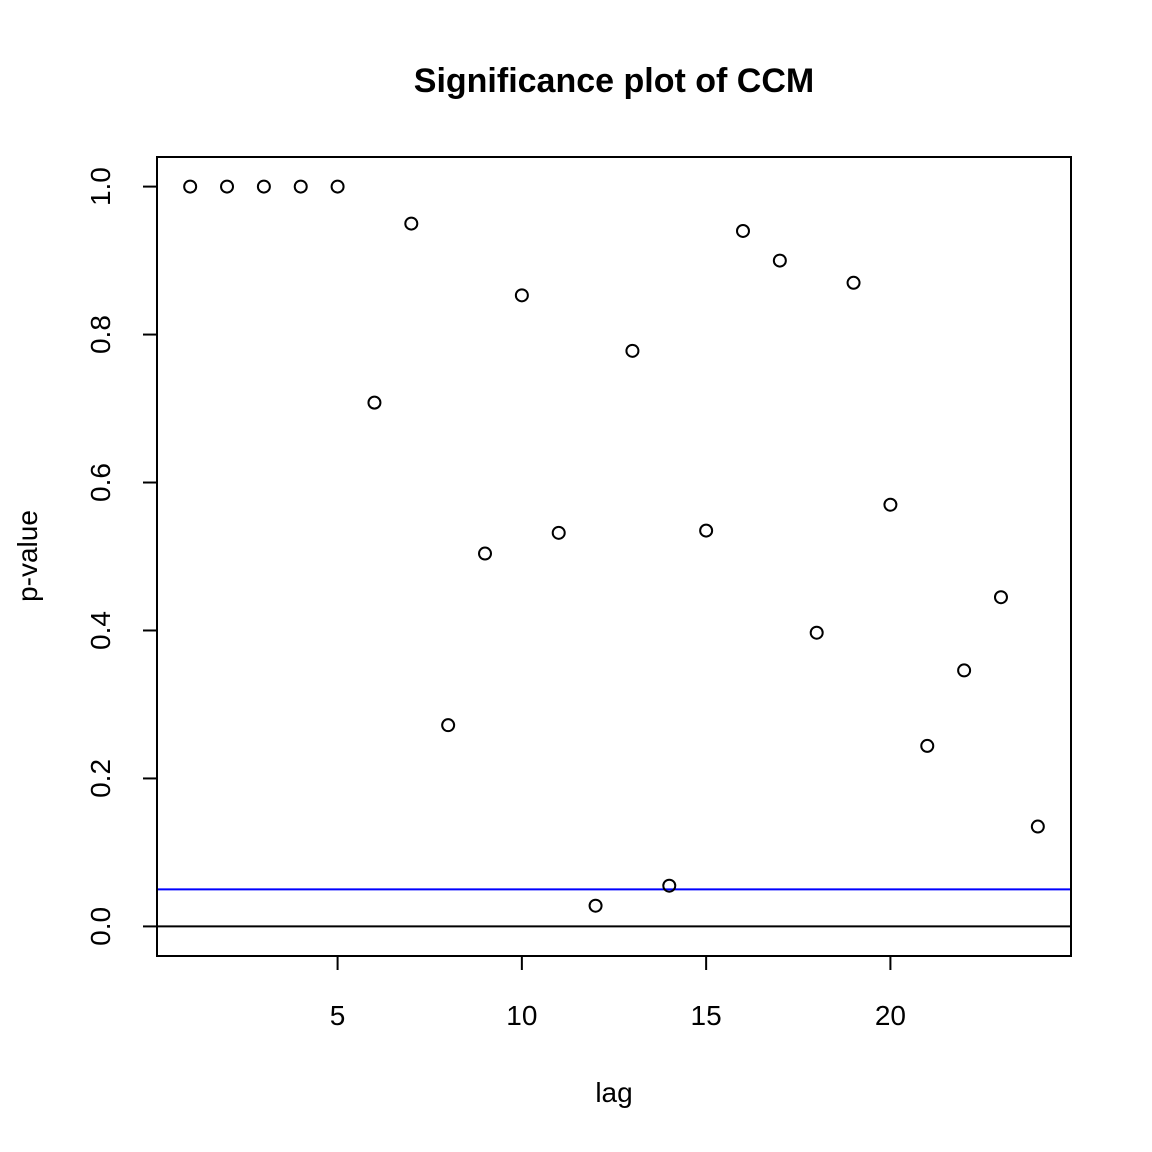 This screenshot has width=1152, height=1152. Describe the element at coordinates (614, 81) in the screenshot. I see `chart-title: Significance plot of CCM` at that location.